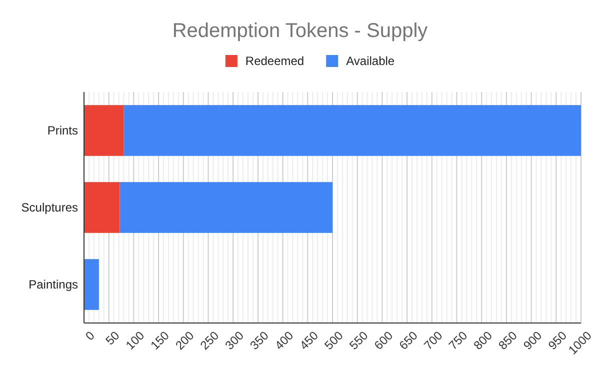 The image size is (600, 371). I want to click on x-tick-label: 450, so click(309, 340).